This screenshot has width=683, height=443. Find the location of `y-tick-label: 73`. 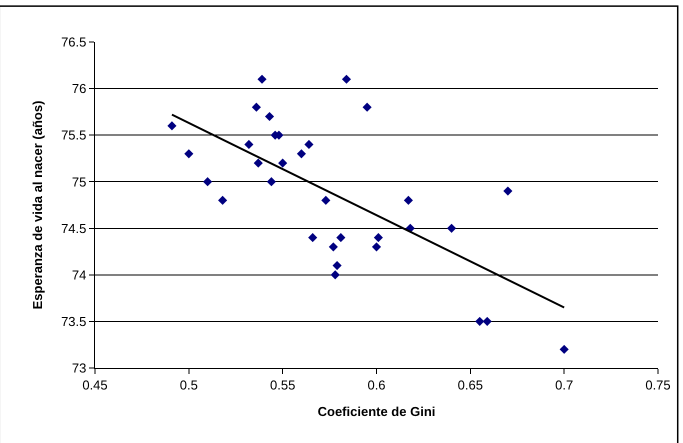

y-tick-label: 73 is located at coordinates (79, 368).